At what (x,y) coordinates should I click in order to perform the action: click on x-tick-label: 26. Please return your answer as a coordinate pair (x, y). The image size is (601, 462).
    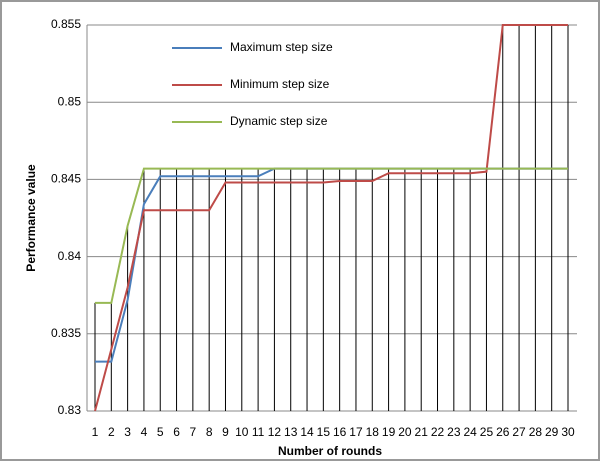
    Looking at the image, I should click on (503, 432).